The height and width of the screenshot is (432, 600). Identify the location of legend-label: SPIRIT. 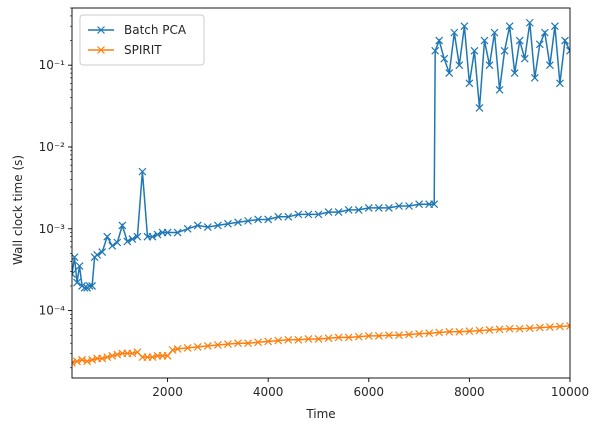
(143, 50).